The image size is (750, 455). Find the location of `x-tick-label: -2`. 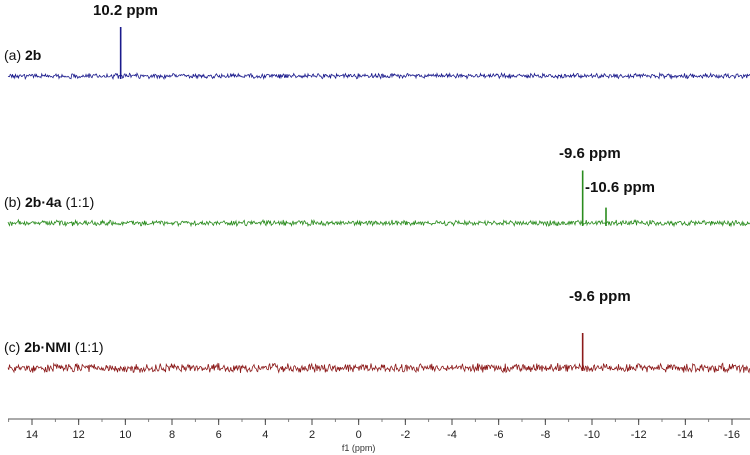

x-tick-label: -2 is located at coordinates (405, 435).